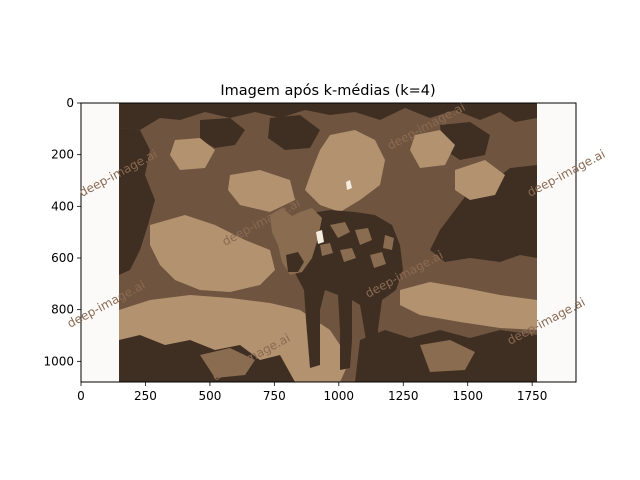 This screenshot has height=480, width=640. Describe the element at coordinates (62, 258) in the screenshot. I see `y-tick-label: 600` at that location.